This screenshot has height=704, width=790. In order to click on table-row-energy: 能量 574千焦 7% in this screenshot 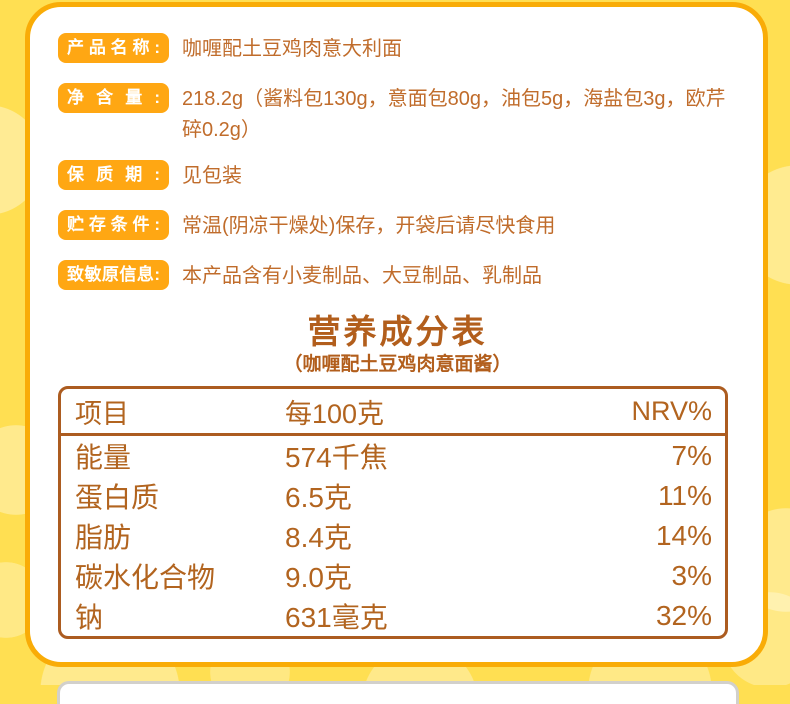, I will do `click(393, 456)`.